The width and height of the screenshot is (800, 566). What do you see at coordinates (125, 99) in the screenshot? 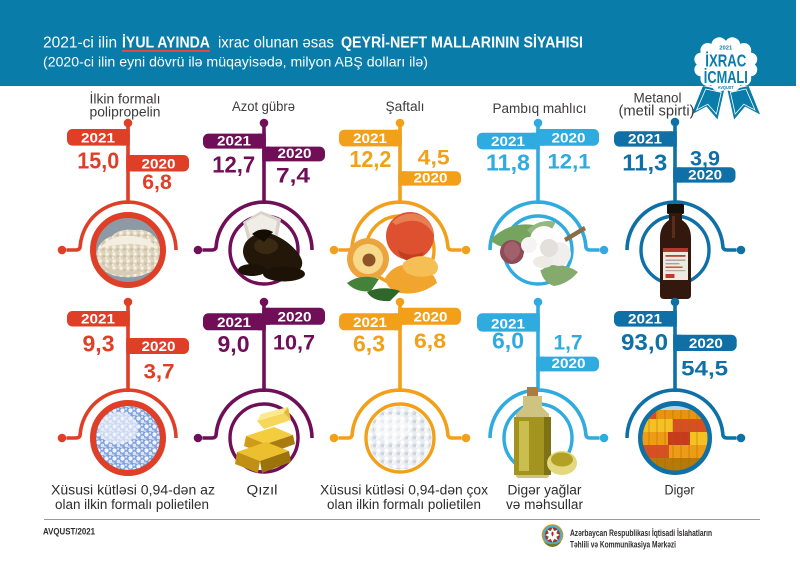
I see `svg-text: İlkin formalı` at bounding box center [125, 99].